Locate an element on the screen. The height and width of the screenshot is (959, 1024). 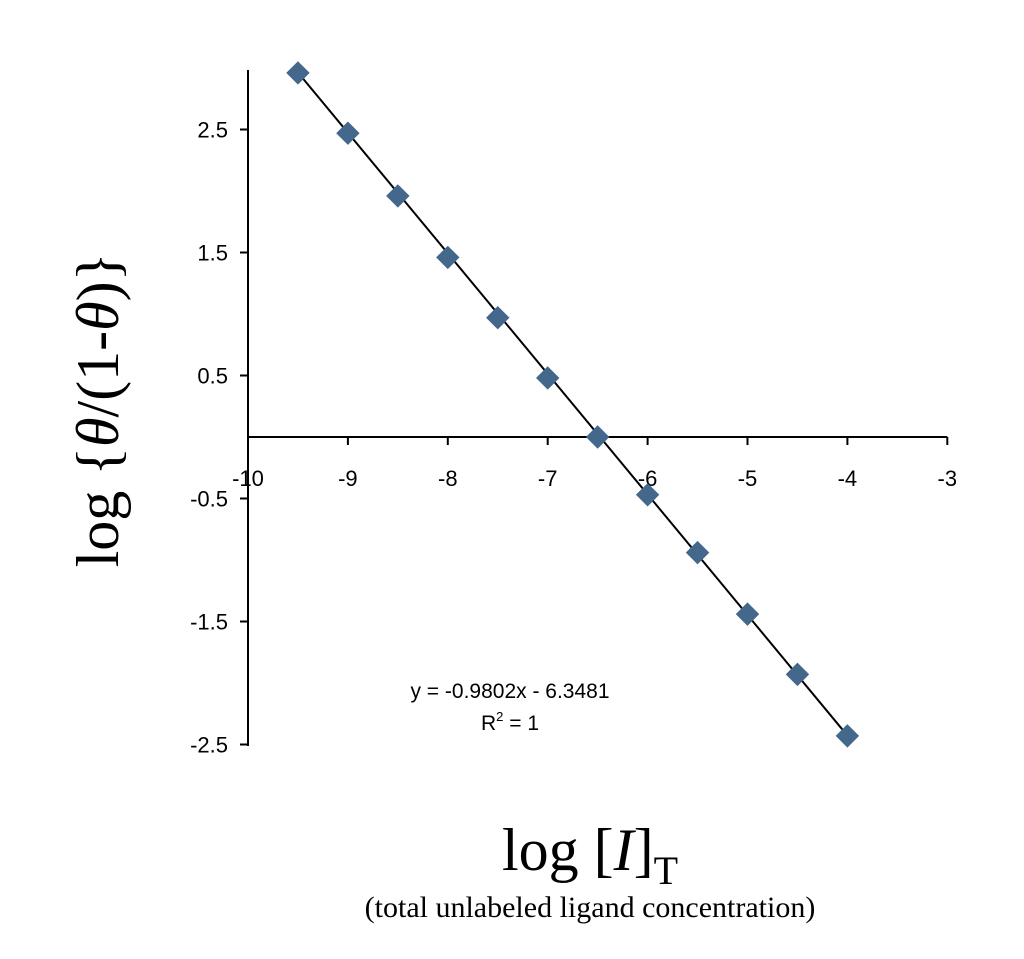
x-tick-label: -9 is located at coordinates (348, 478).